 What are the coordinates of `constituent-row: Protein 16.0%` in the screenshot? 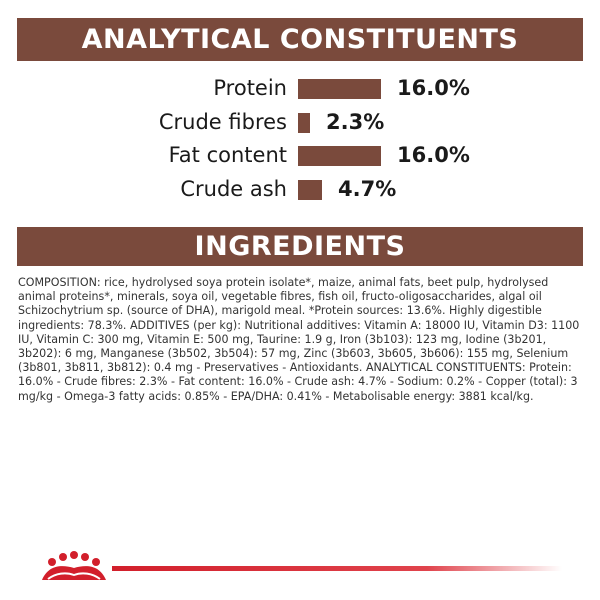 It's located at (300, 88).